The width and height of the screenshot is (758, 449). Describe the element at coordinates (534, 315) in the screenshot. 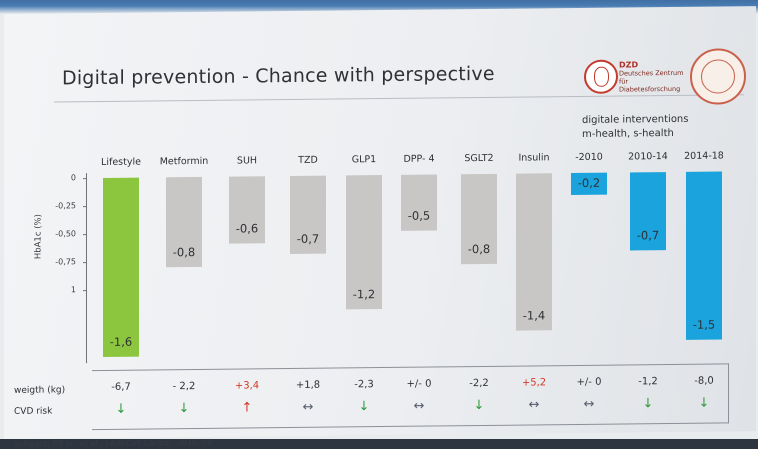

I see `bar-value-label: -1,4` at that location.